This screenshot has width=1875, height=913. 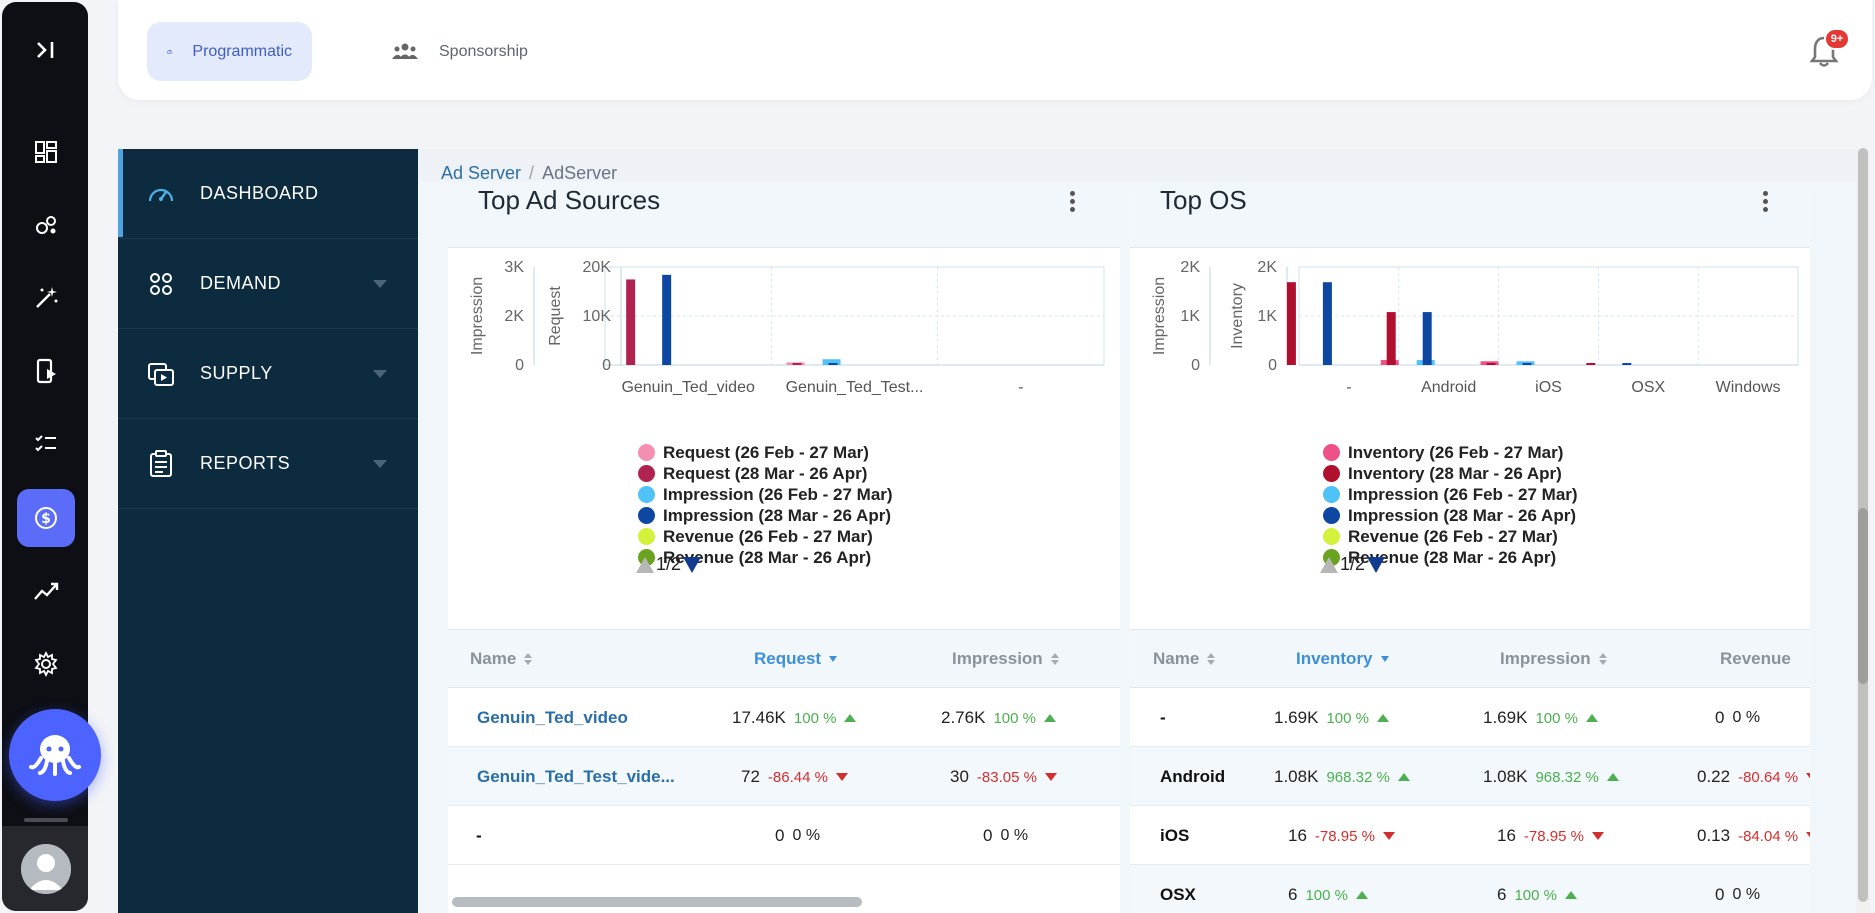 What do you see at coordinates (46, 225) in the screenshot?
I see `audience-icon` at bounding box center [46, 225].